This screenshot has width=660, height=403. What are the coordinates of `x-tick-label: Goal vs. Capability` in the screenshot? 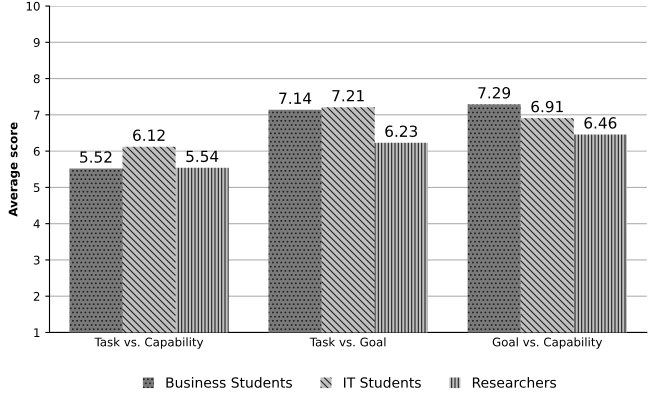 It's located at (547, 343).